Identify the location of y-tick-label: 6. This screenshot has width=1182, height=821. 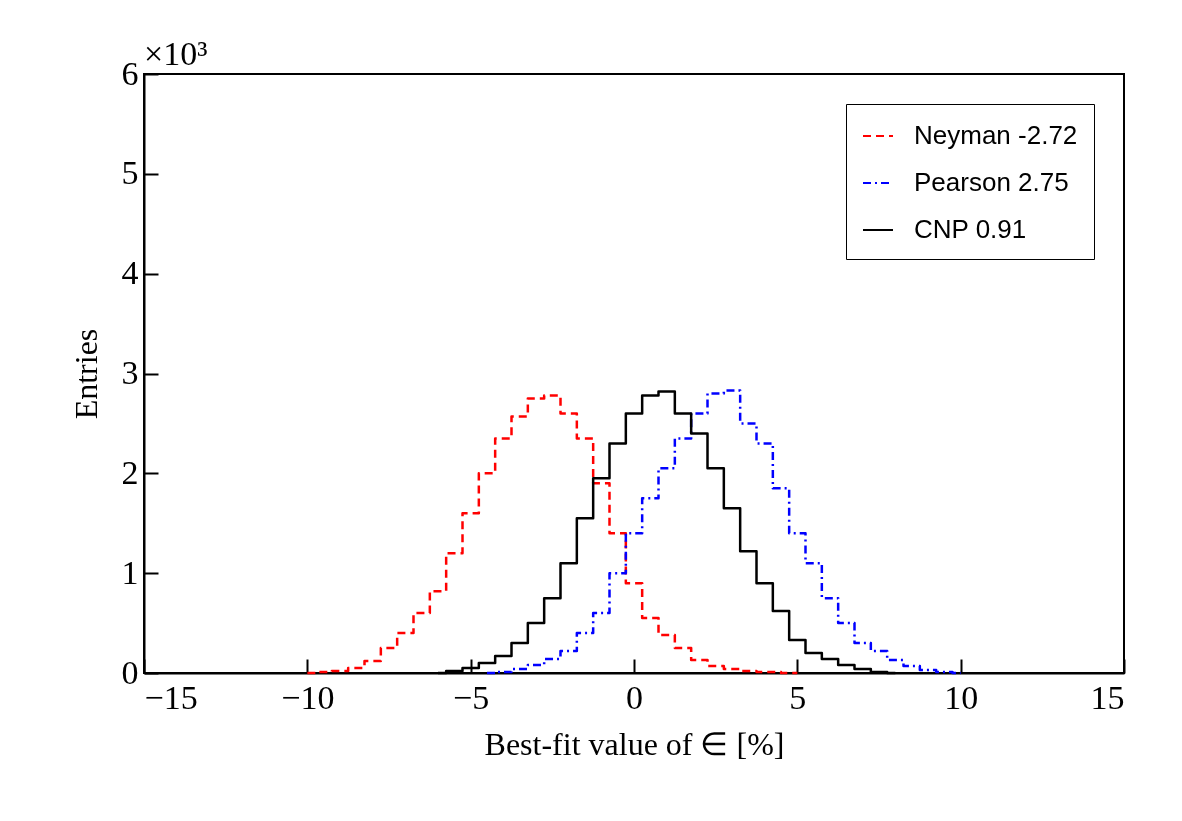
(130, 73).